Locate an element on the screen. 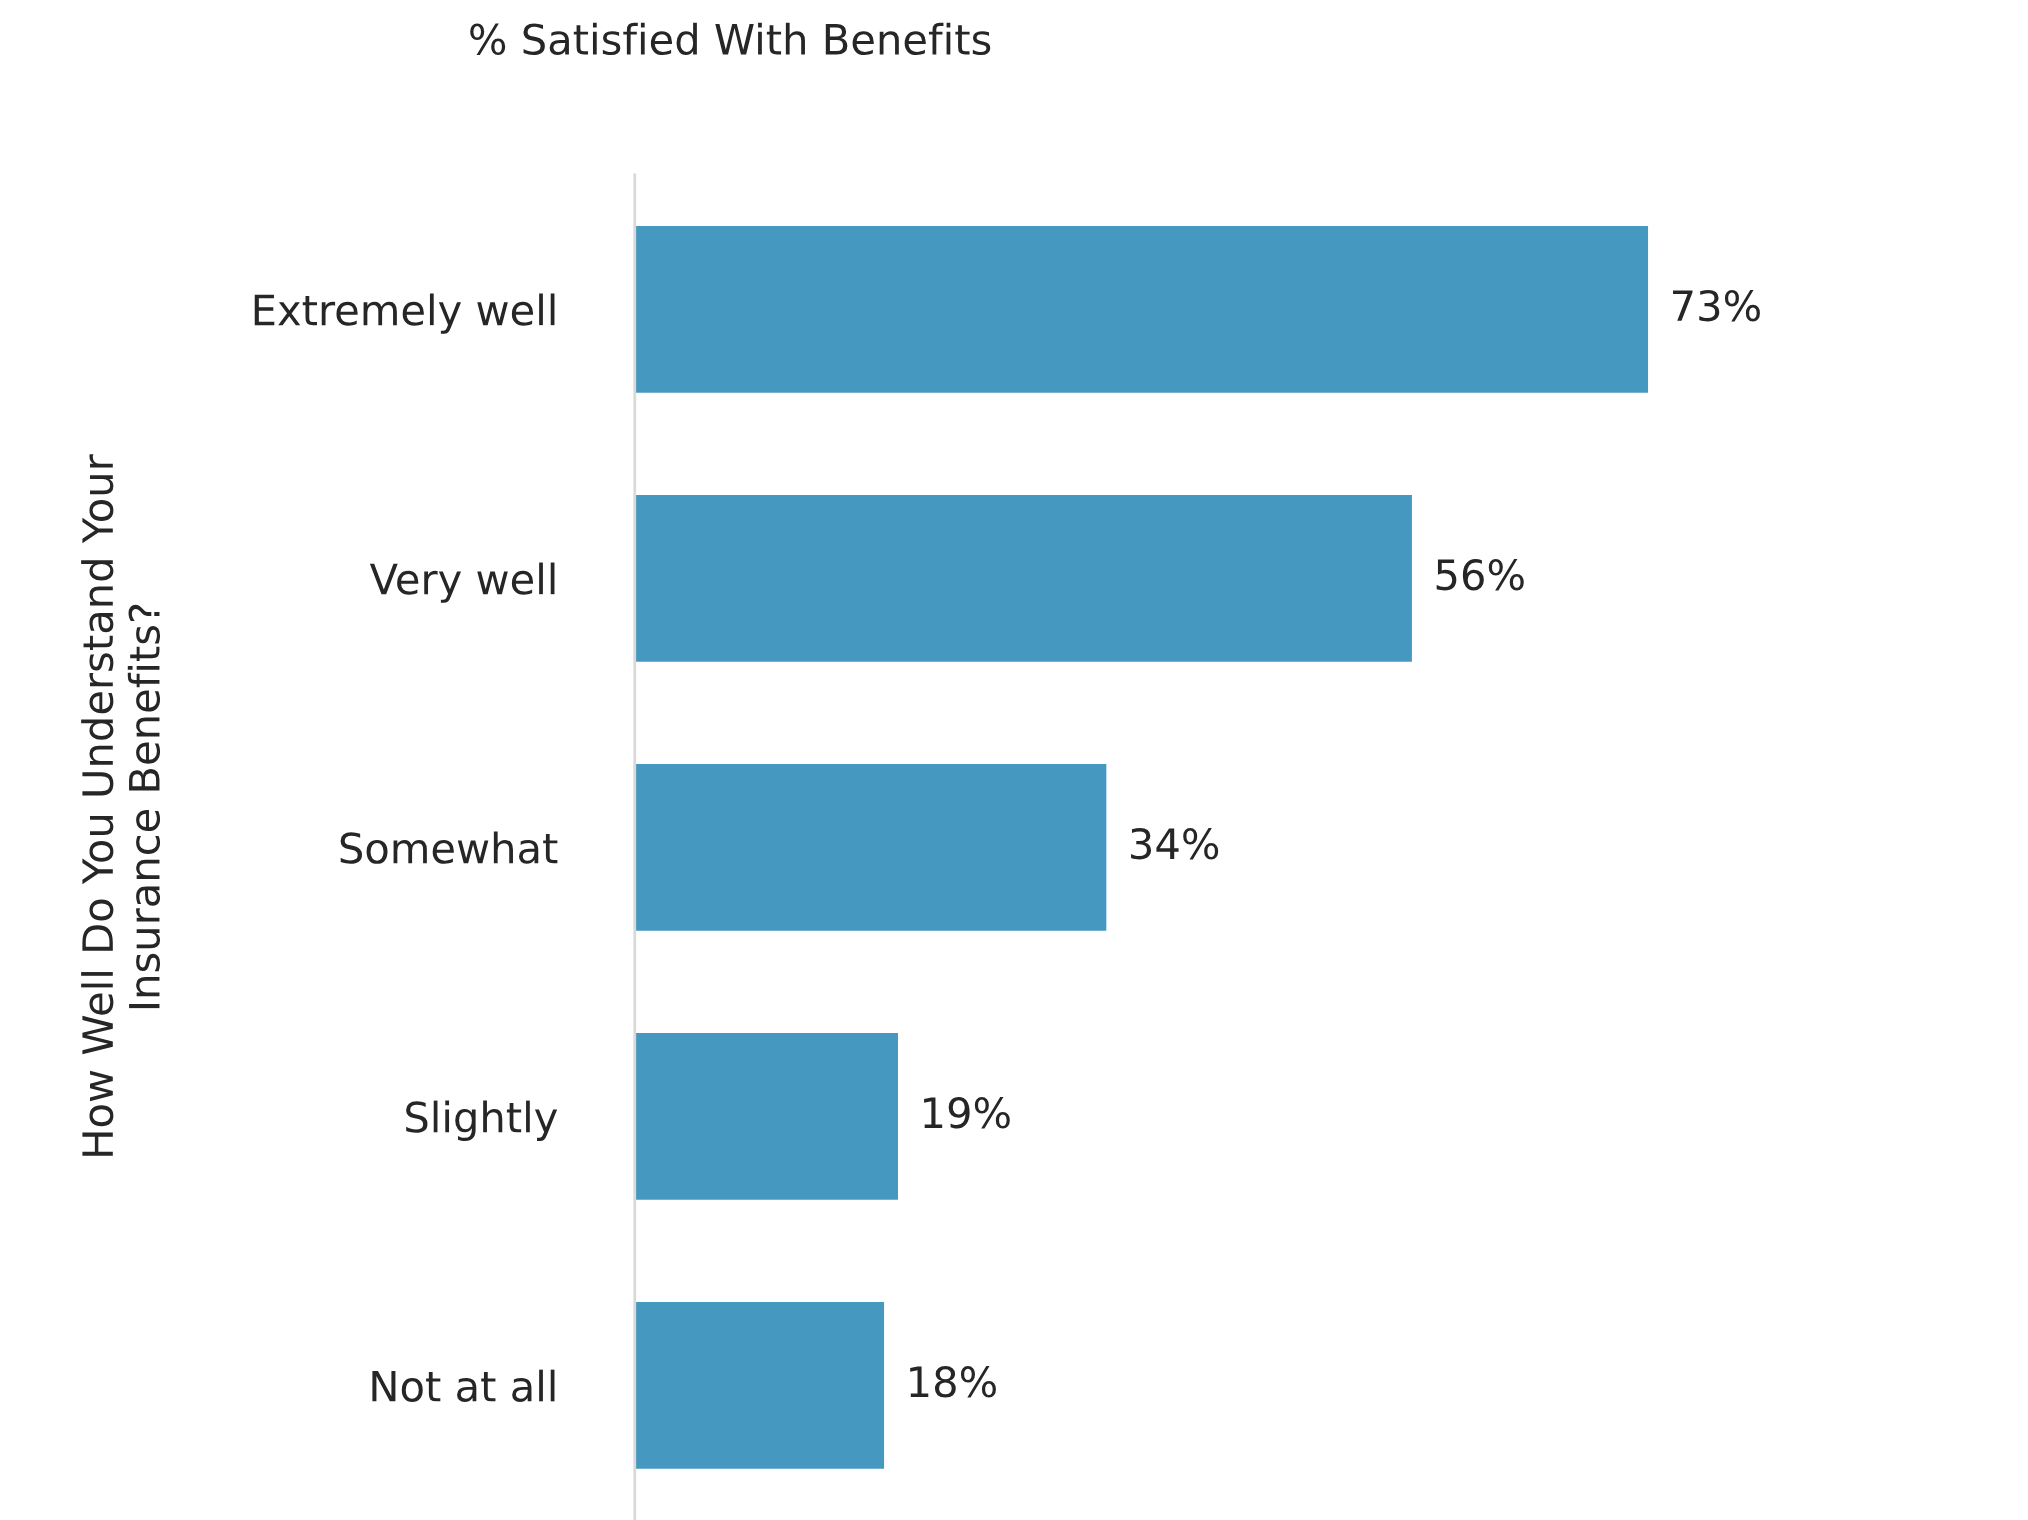  y-tick-label: Not at all is located at coordinates (463, 1385).